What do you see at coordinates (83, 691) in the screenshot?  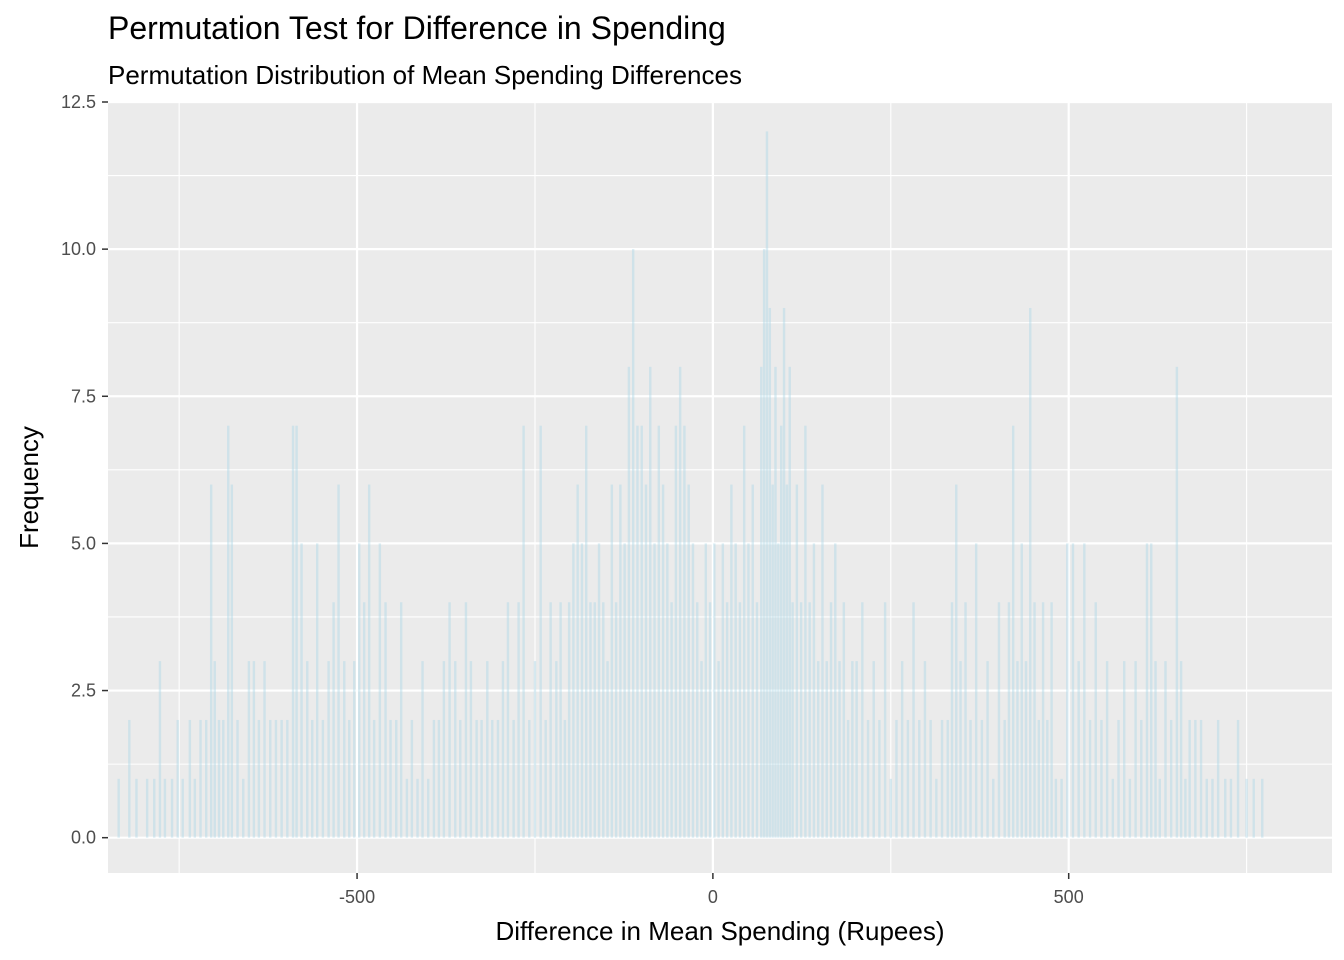 I see `y-tick-label: 2.5` at bounding box center [83, 691].